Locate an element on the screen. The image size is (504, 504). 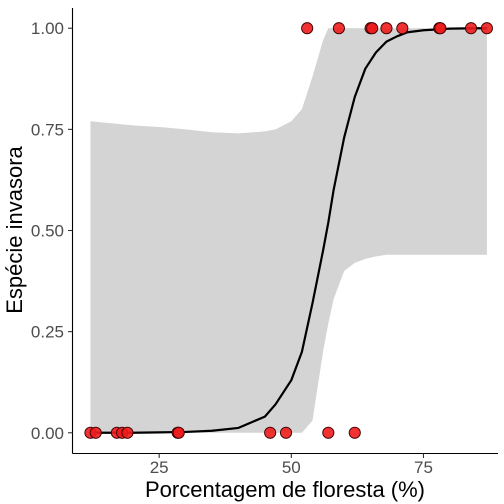
x-tick-label: 25 is located at coordinates (159, 467).